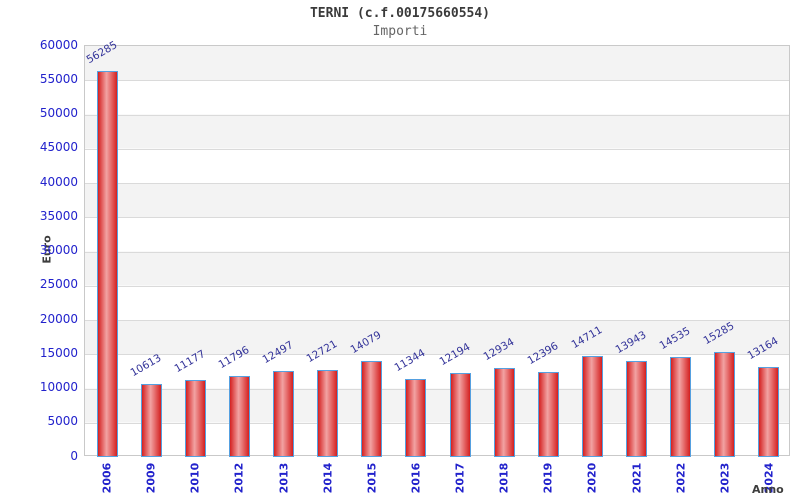 The width and height of the screenshot is (800, 500). Describe the element at coordinates (592, 478) in the screenshot. I see `x-tick-label: 2020` at that location.